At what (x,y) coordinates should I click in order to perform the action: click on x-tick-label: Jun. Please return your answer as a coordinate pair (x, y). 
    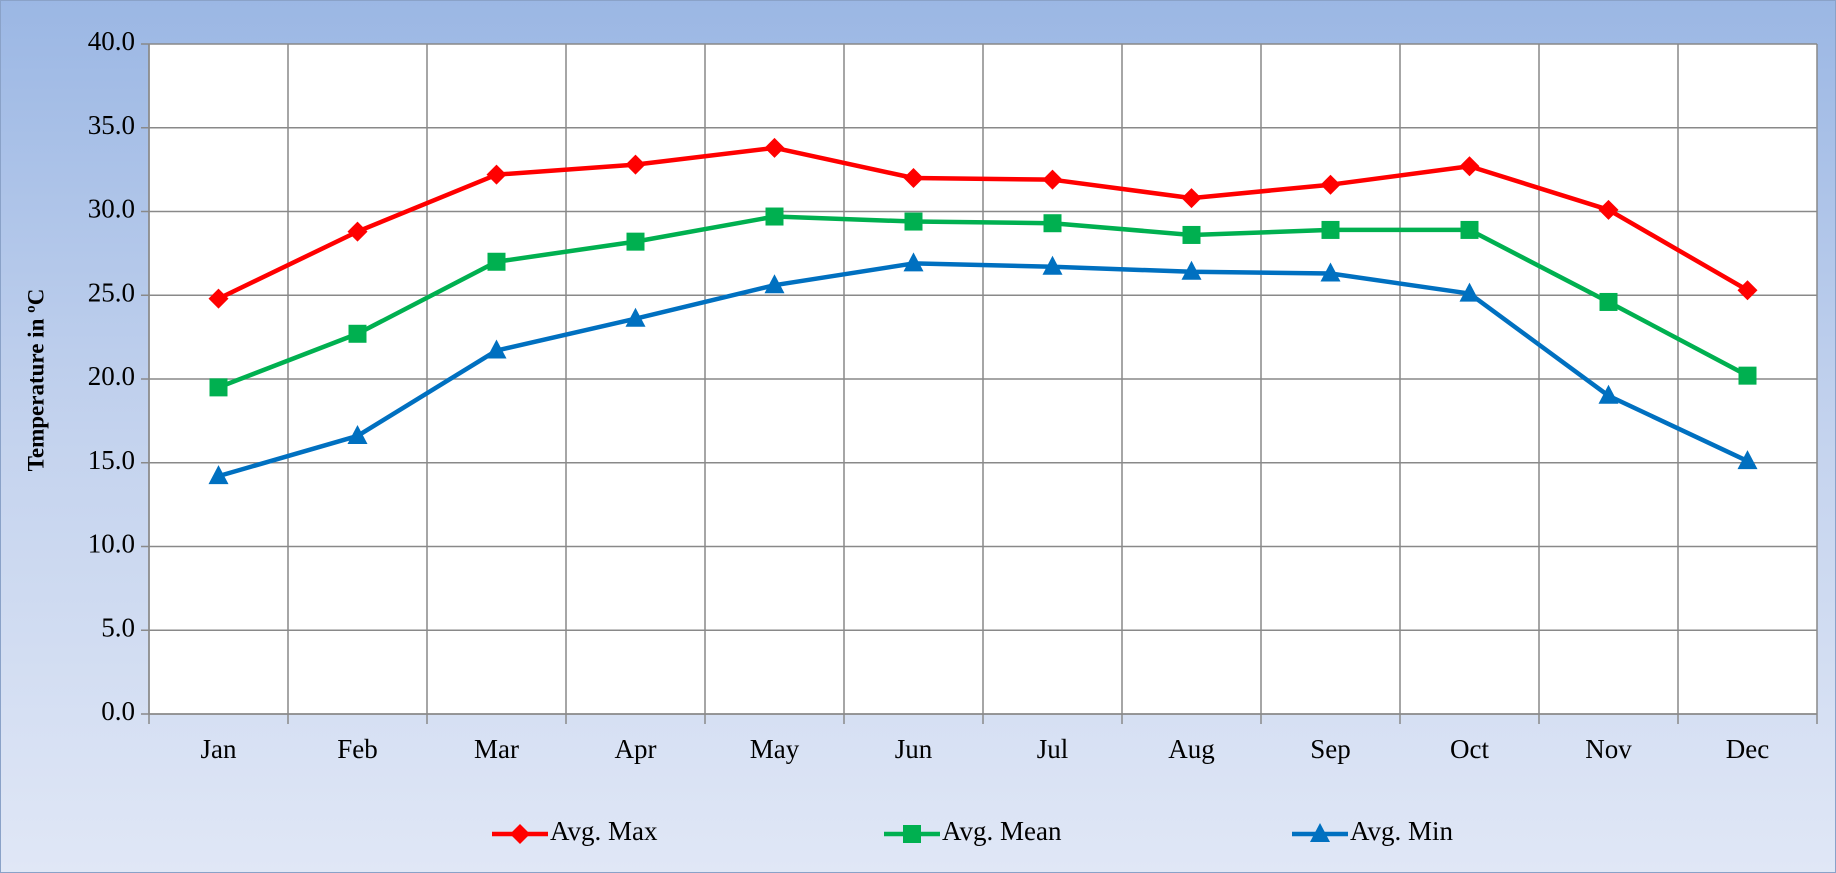
    Looking at the image, I should click on (914, 749).